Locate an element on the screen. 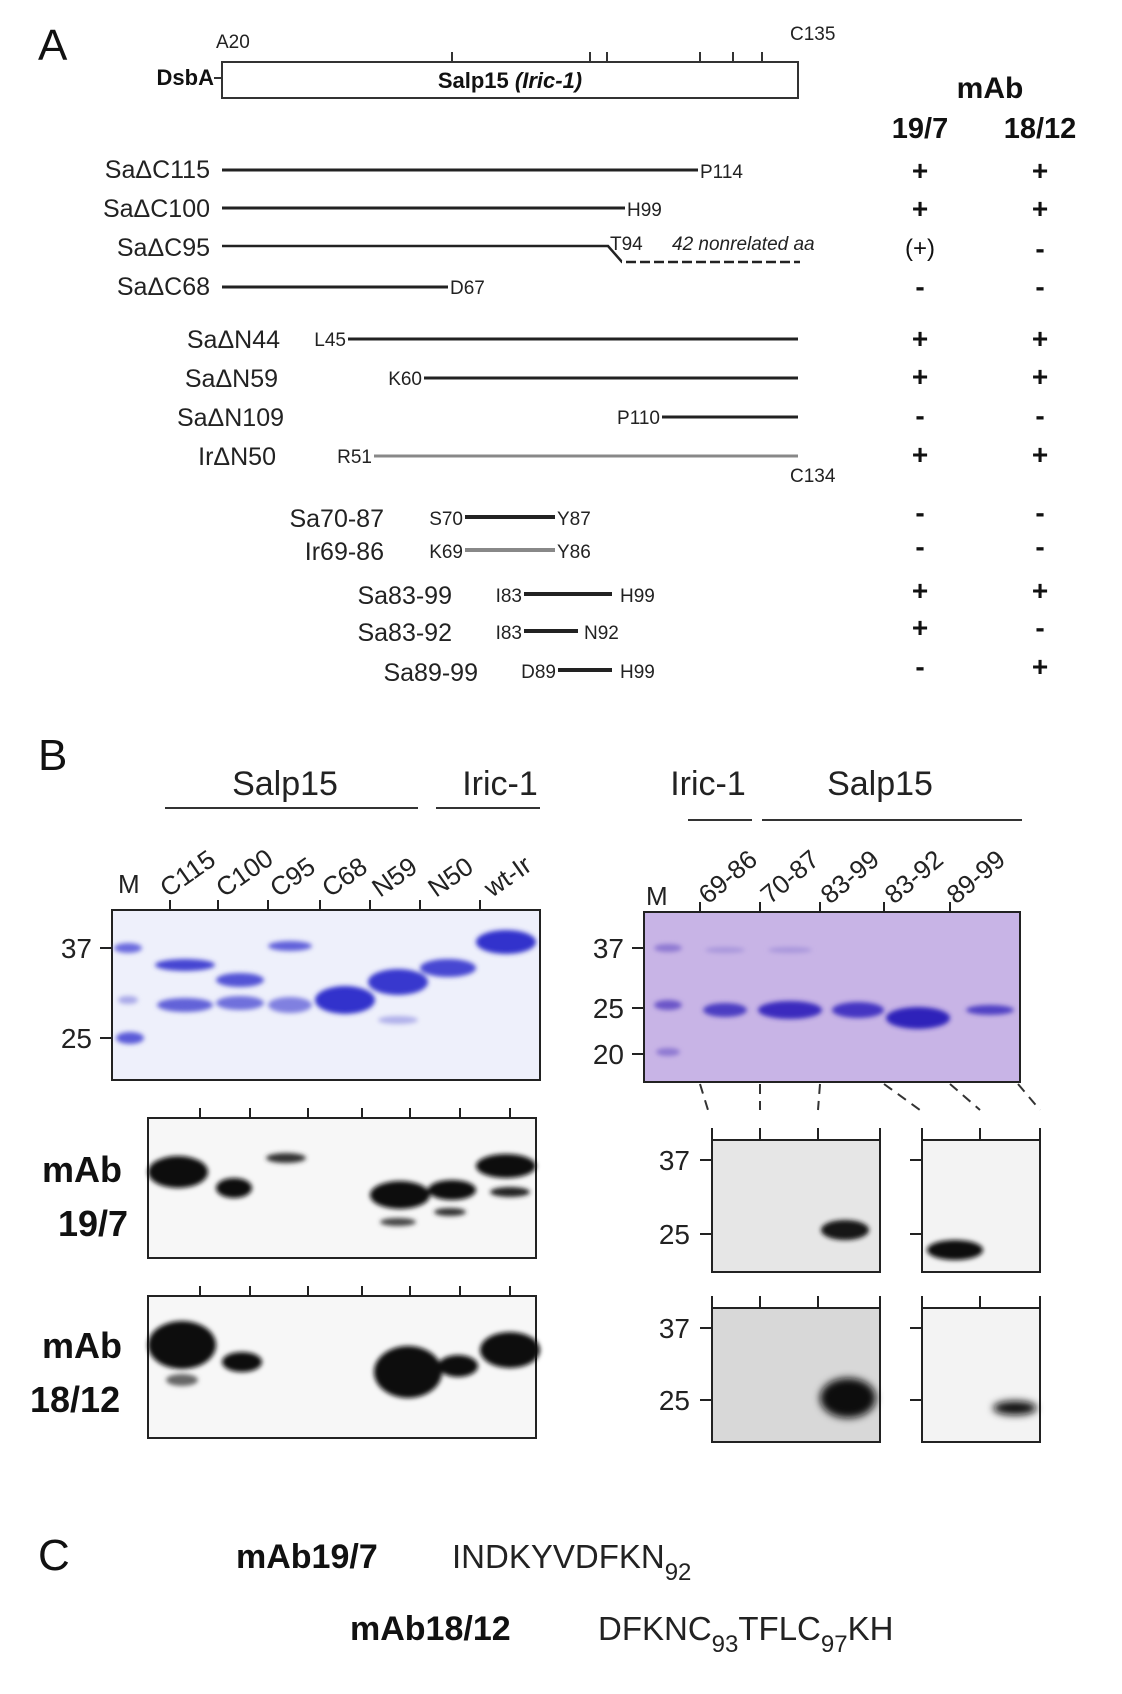 Image resolution: width=1122 pixels, height=1694 pixels. blot-label: 19/7 is located at coordinates (93, 1223).